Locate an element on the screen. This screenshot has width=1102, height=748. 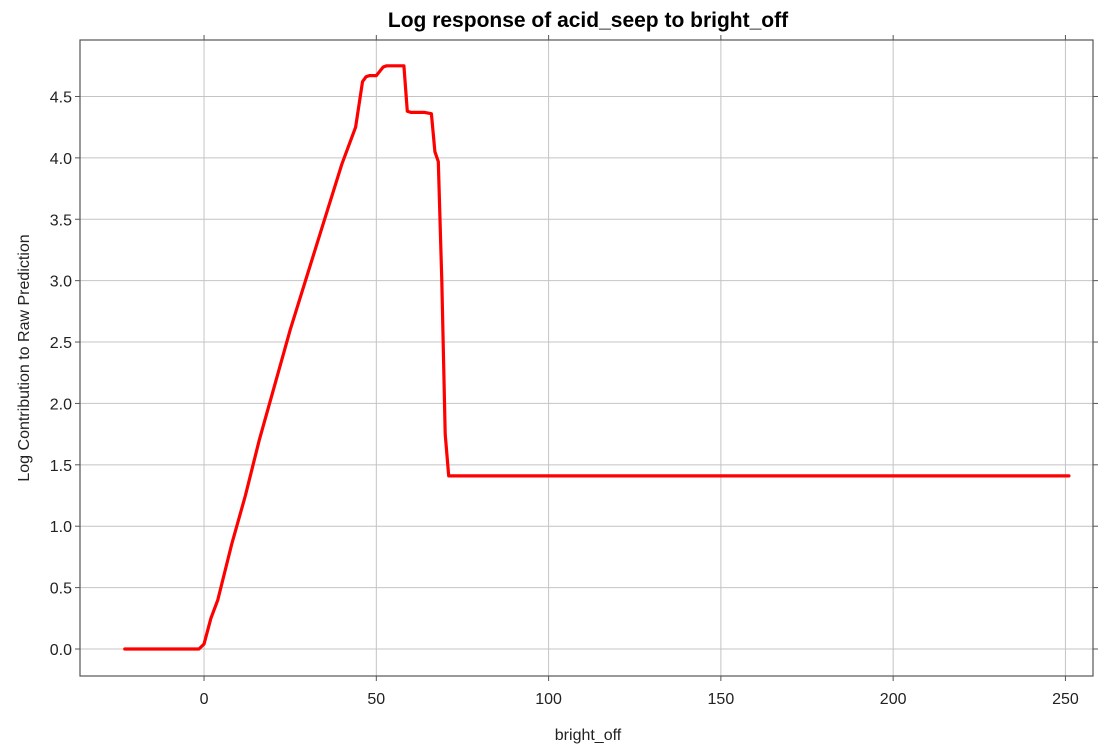
y-tick-label: 1.5 is located at coordinates (61, 466).